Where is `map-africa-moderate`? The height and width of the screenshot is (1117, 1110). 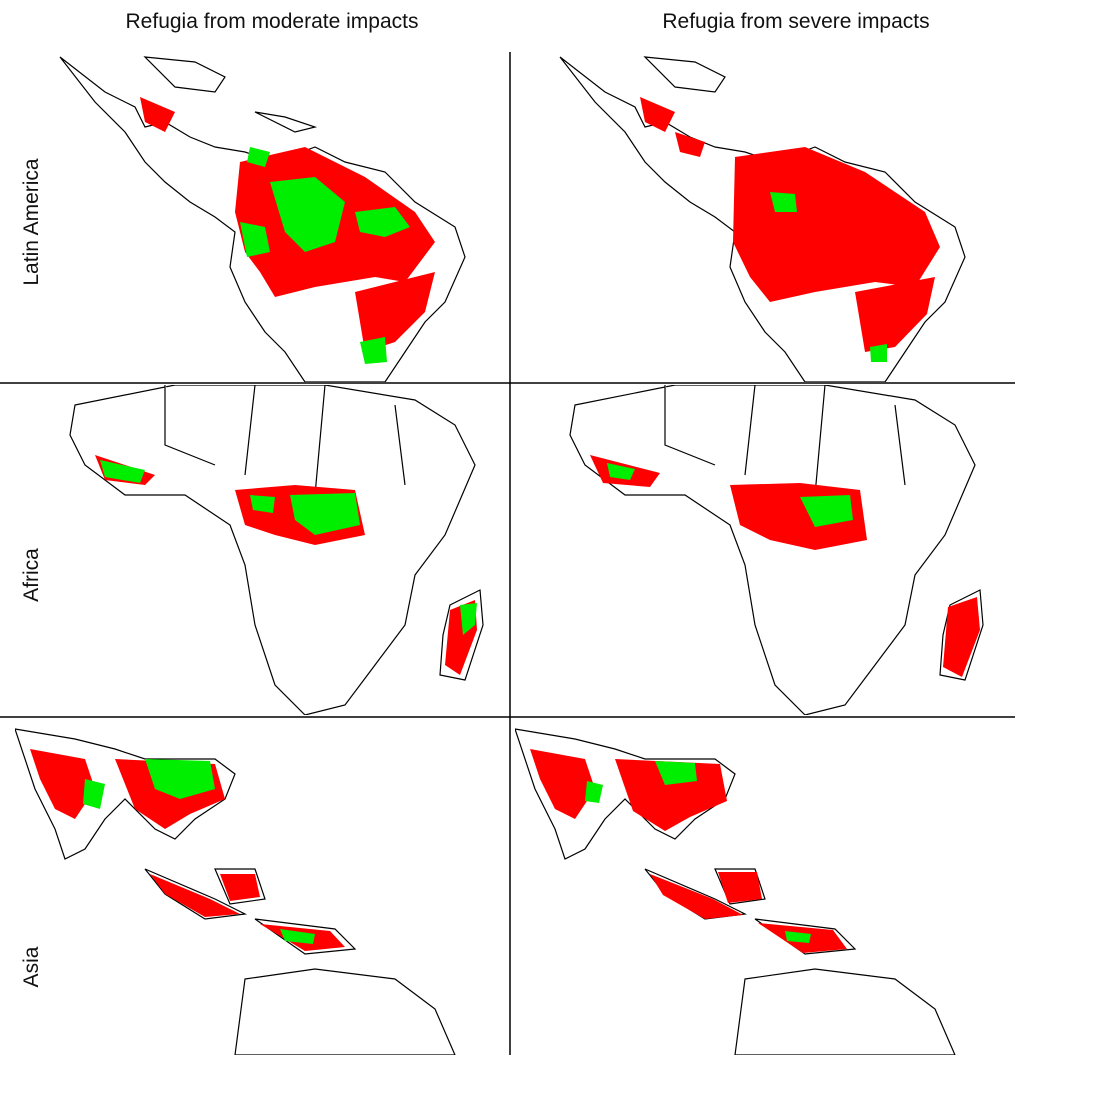
map-africa-moderate is located at coordinates (276, 550).